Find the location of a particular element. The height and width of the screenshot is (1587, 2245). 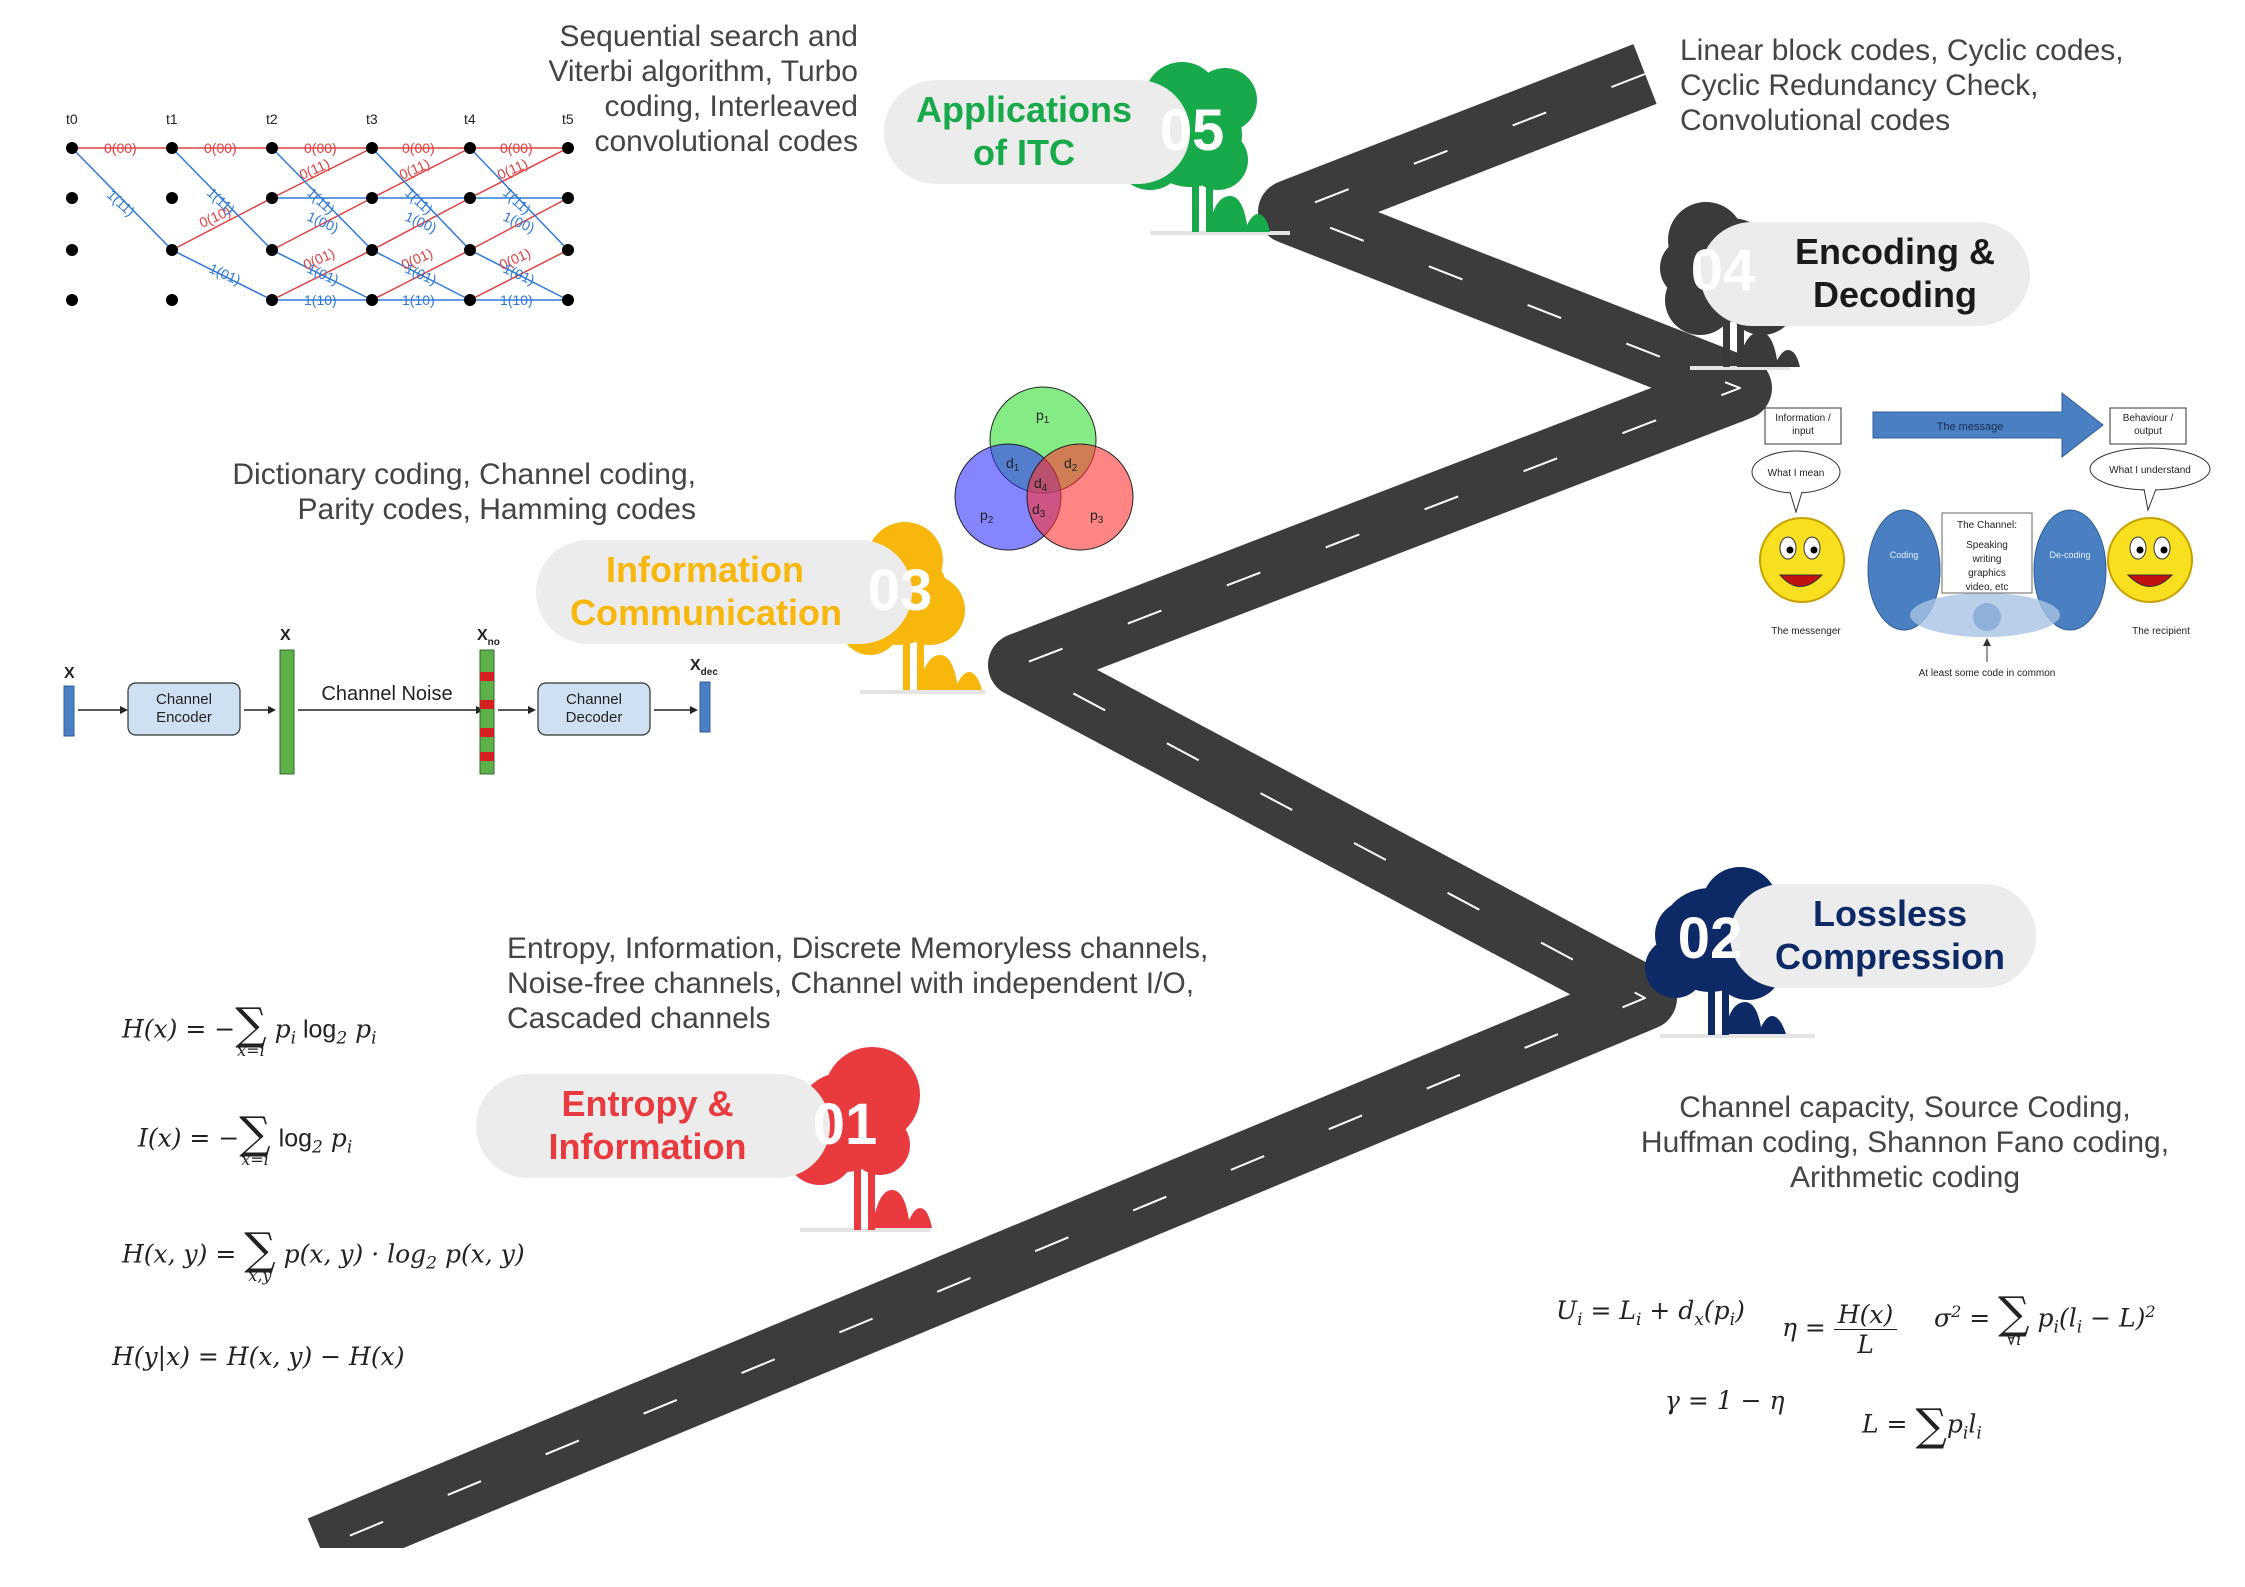

topic-line: Channel capacity, Source Coding, is located at coordinates (1905, 1107).